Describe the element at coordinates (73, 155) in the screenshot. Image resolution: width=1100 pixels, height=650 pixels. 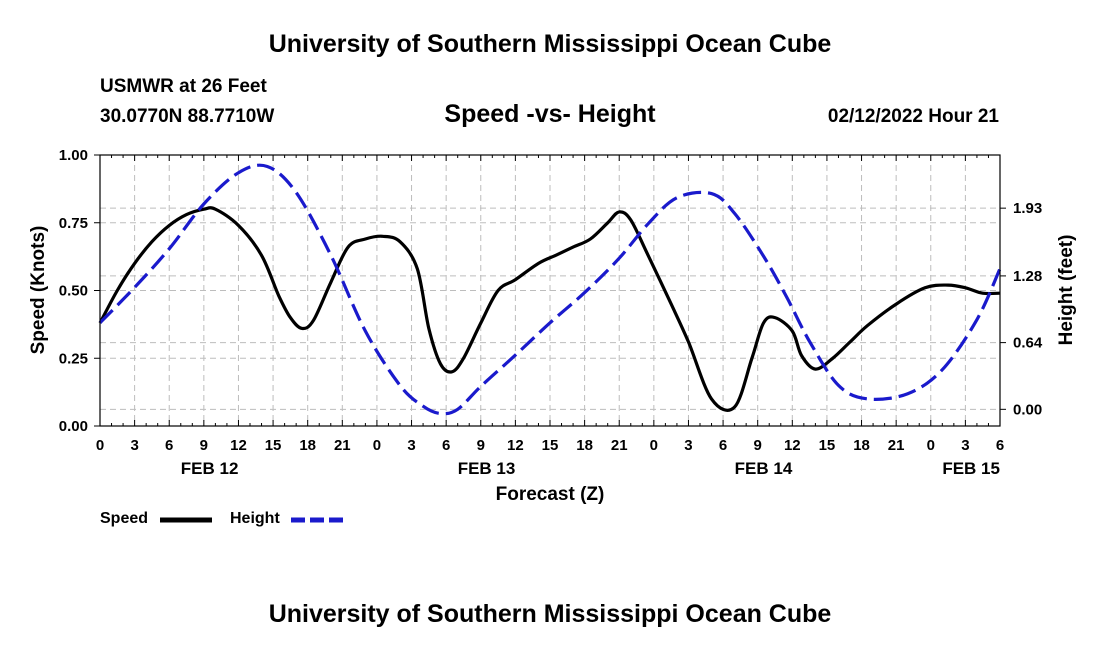
I see `y-tick-label: 1.00` at that location.